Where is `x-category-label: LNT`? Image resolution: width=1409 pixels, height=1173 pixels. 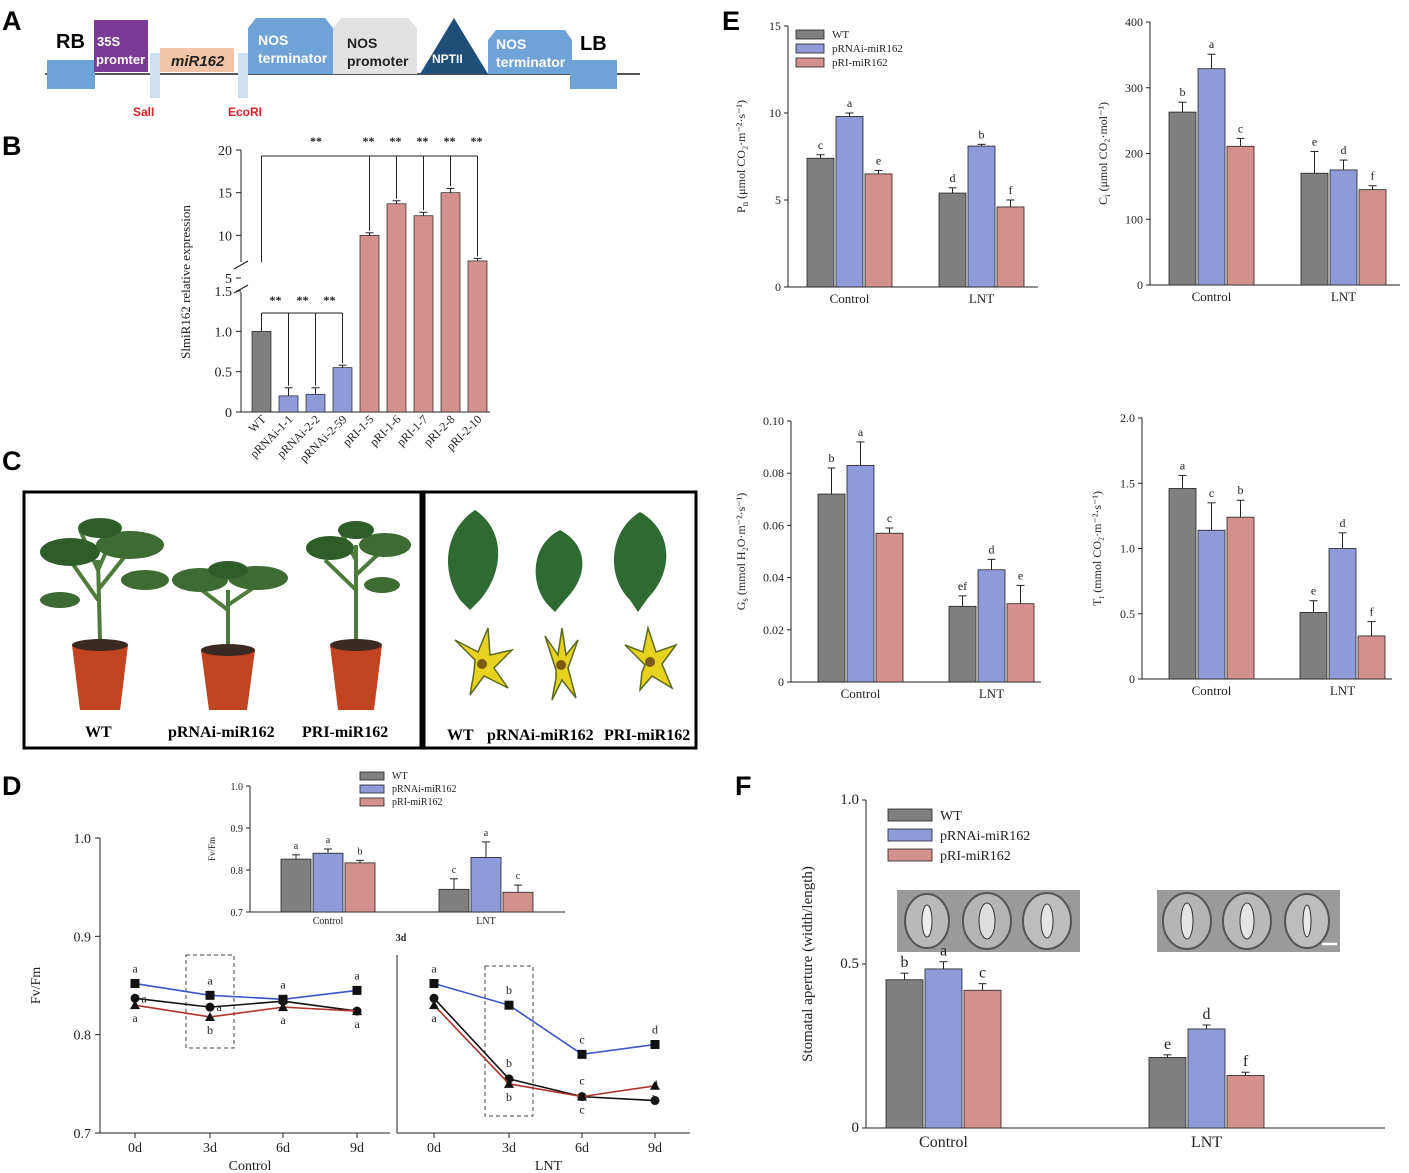
x-category-label: LNT is located at coordinates (1206, 1142).